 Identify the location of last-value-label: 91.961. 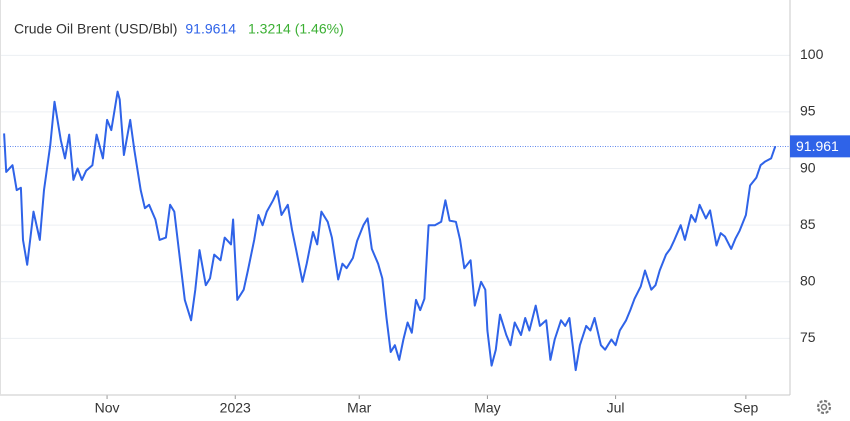
(817, 146).